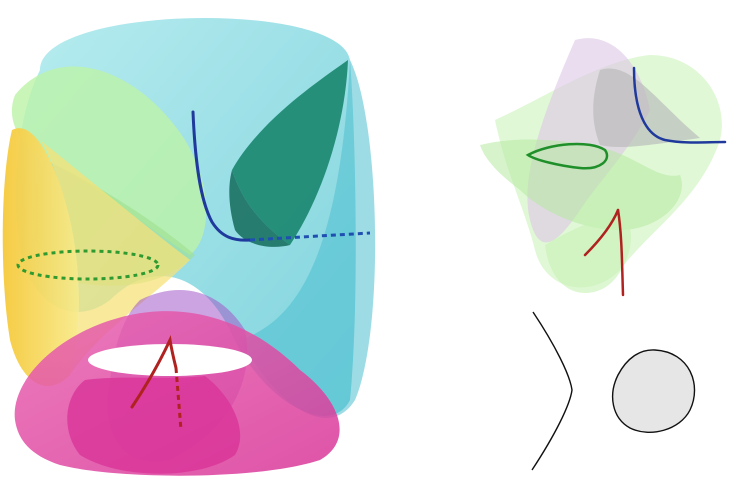 Image resolution: width=741 pixels, height=485 pixels. I want to click on right-bottom-2d-curve-panel, so click(613, 391).